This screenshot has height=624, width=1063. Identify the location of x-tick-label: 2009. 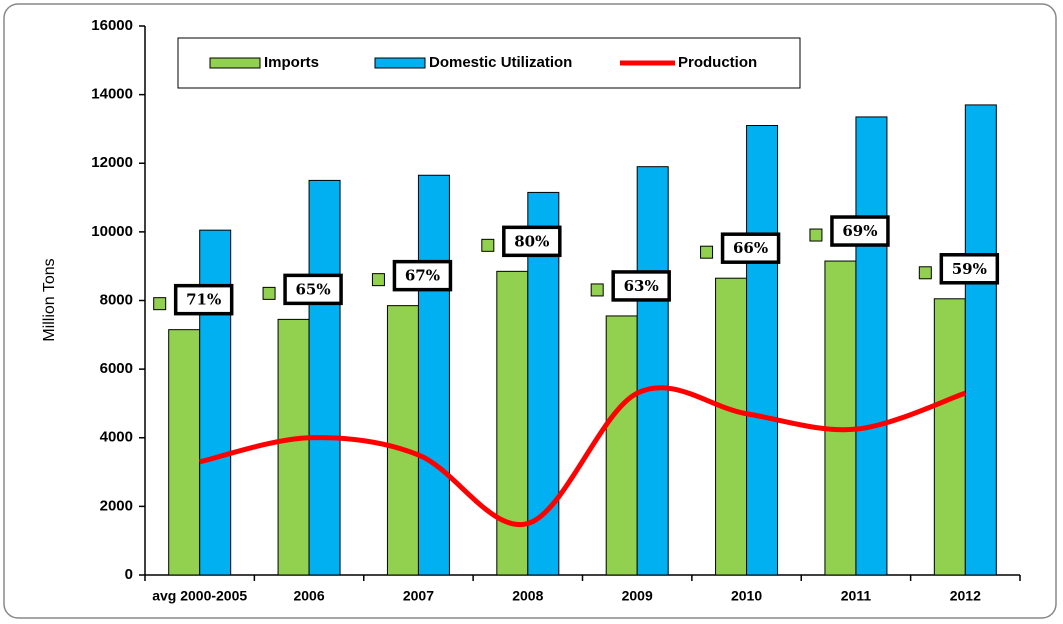
(637, 596).